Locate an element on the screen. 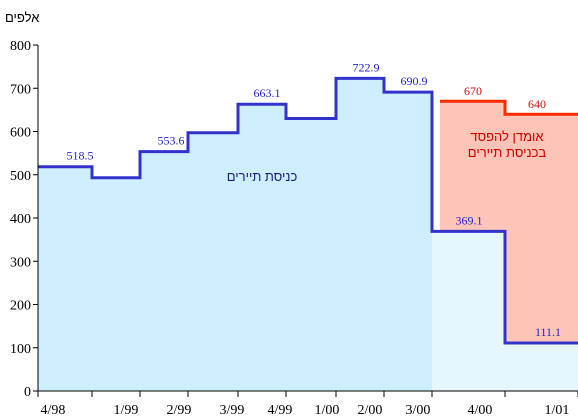 The image size is (578, 419). data-label: 111.1 is located at coordinates (548, 332).